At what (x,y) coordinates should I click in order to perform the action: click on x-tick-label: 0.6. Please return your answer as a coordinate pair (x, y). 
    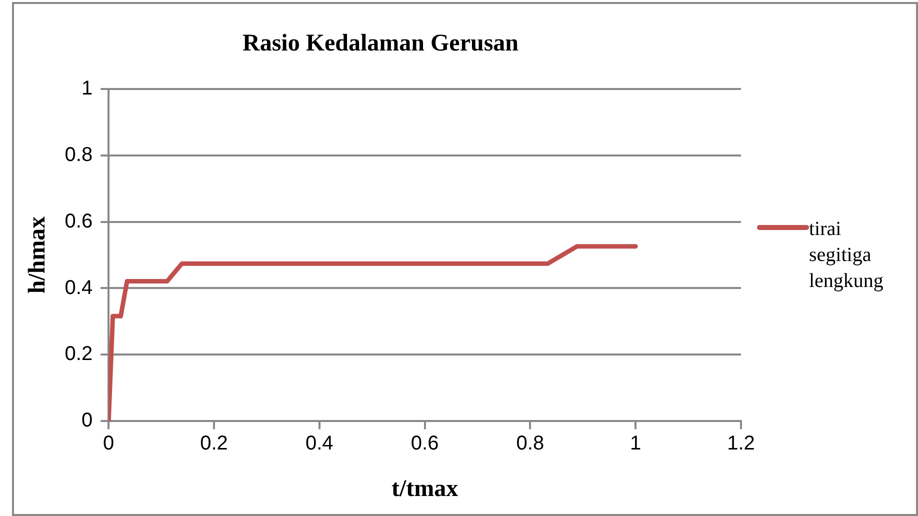
    Looking at the image, I should click on (424, 443).